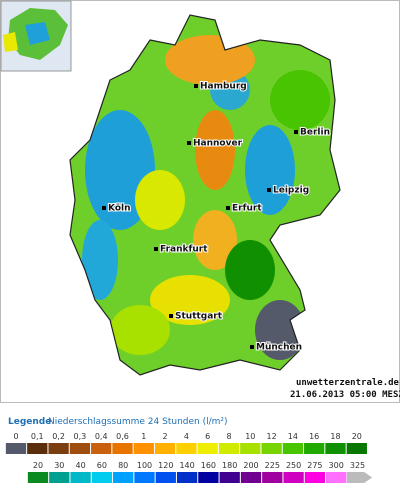 This screenshot has height=488, width=400. I want to click on legend-subtitle: Niederschlagssumme 24 Stunden (l/m²), so click(138, 422).